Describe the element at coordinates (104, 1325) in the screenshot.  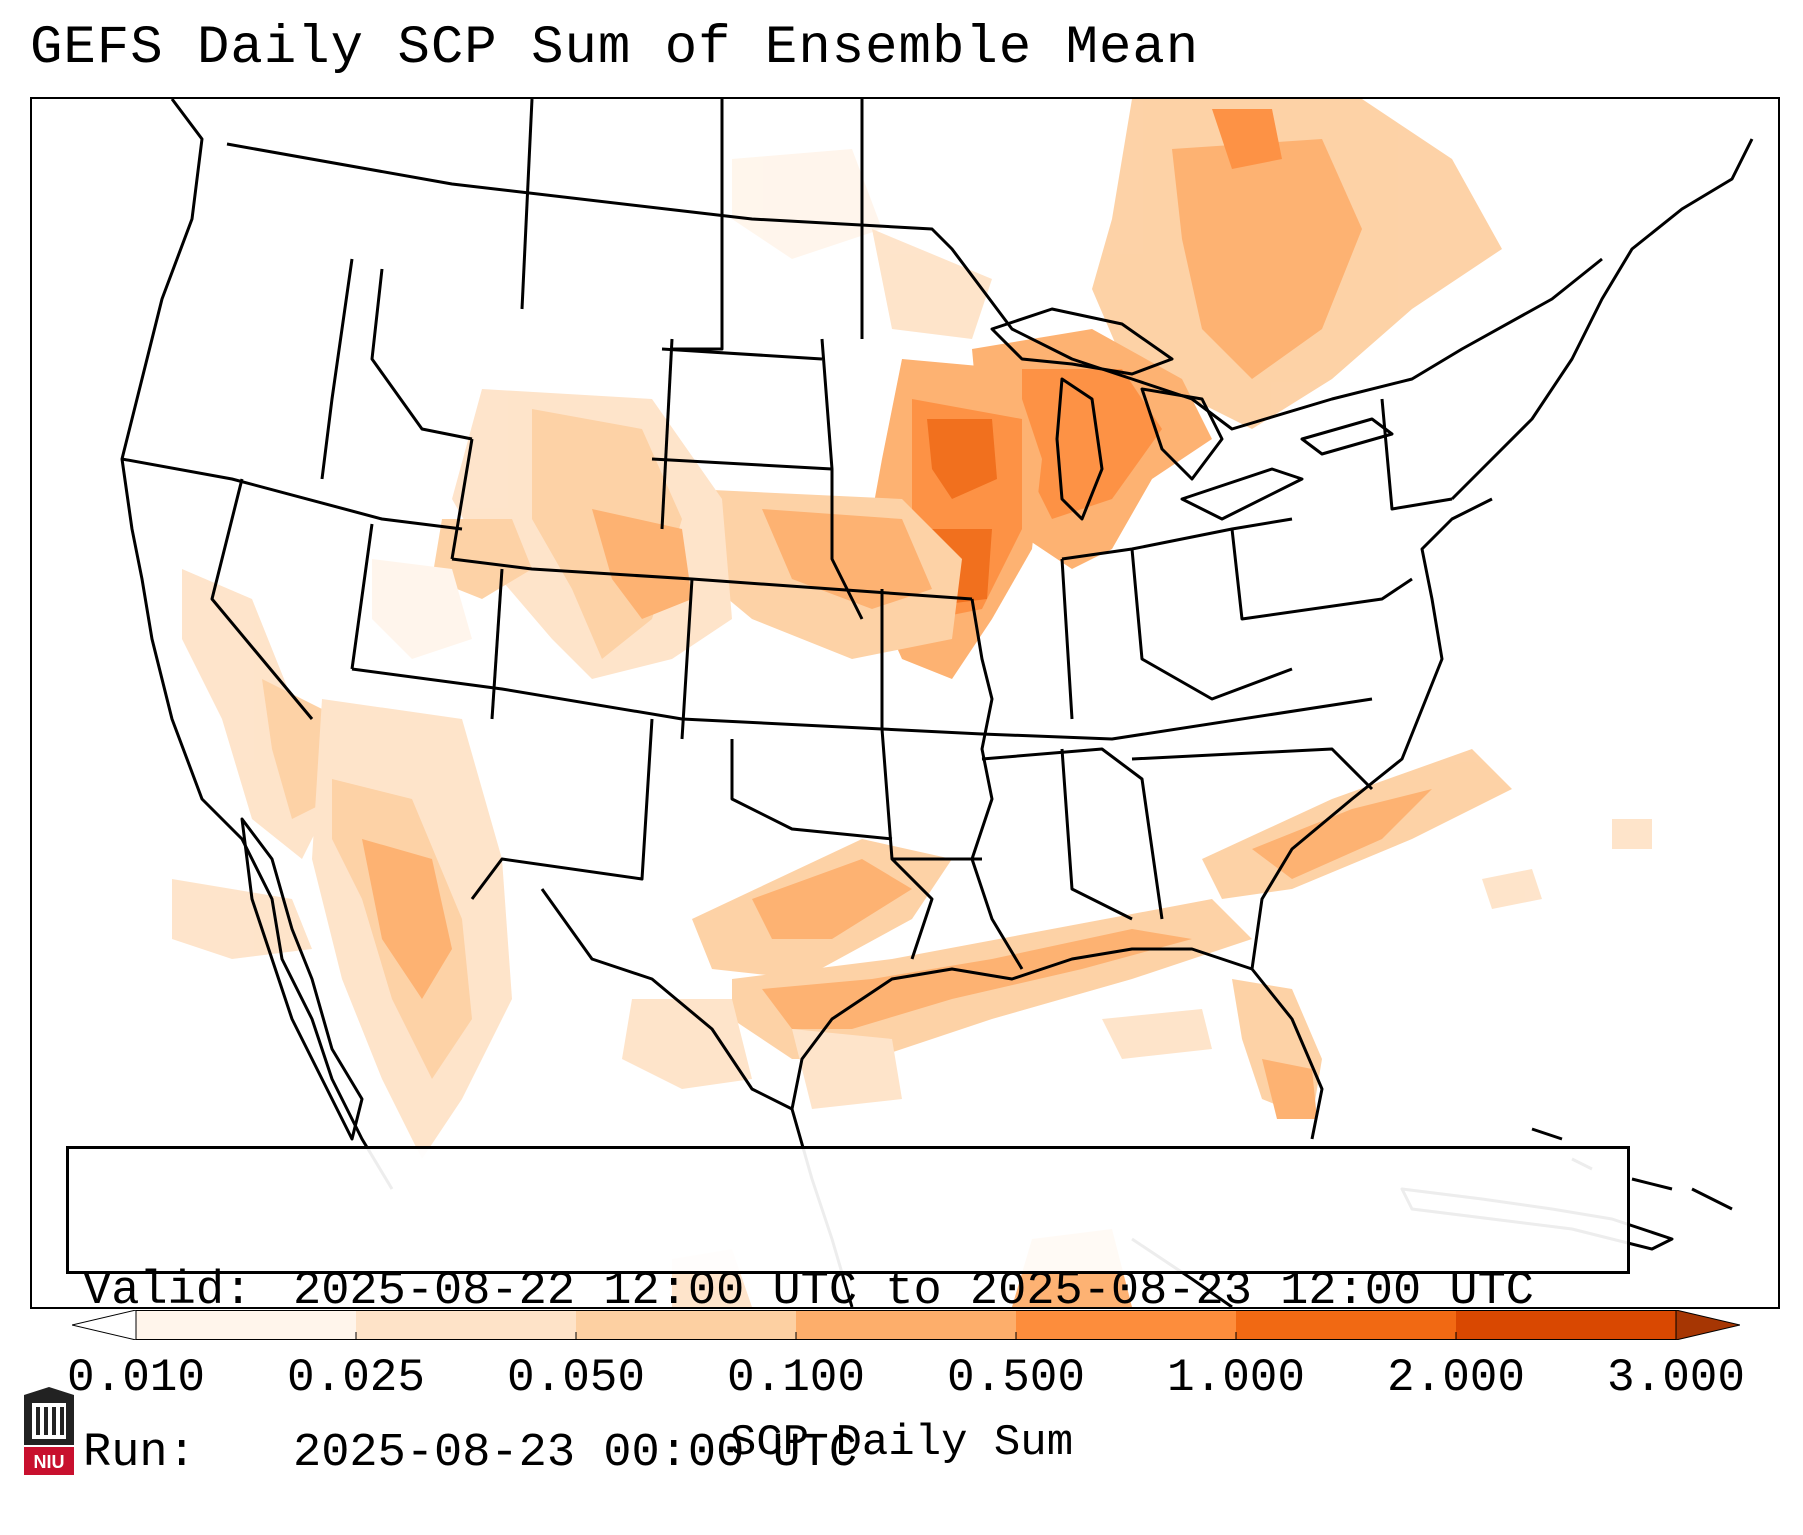
I see `colorbar-extend-low` at that location.